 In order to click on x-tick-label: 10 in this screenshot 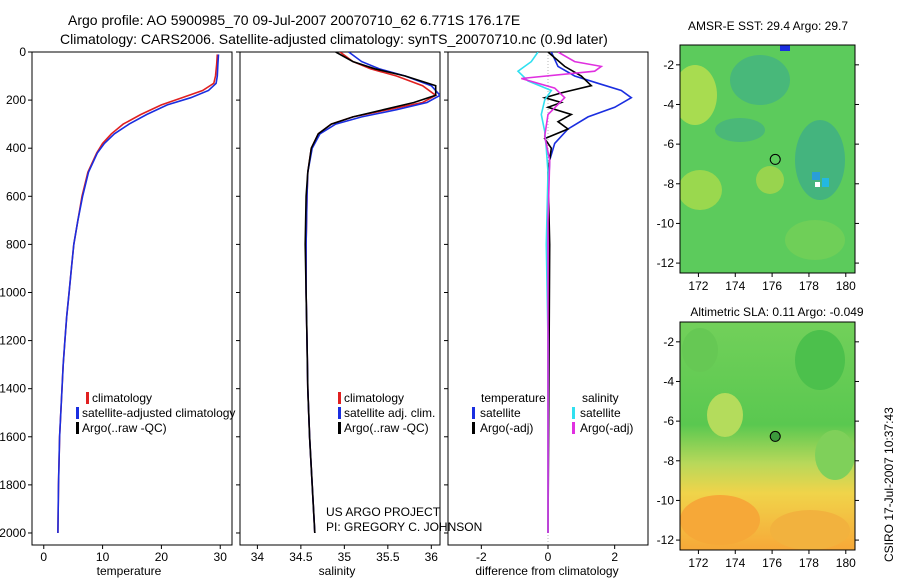, I will do `click(103, 557)`.